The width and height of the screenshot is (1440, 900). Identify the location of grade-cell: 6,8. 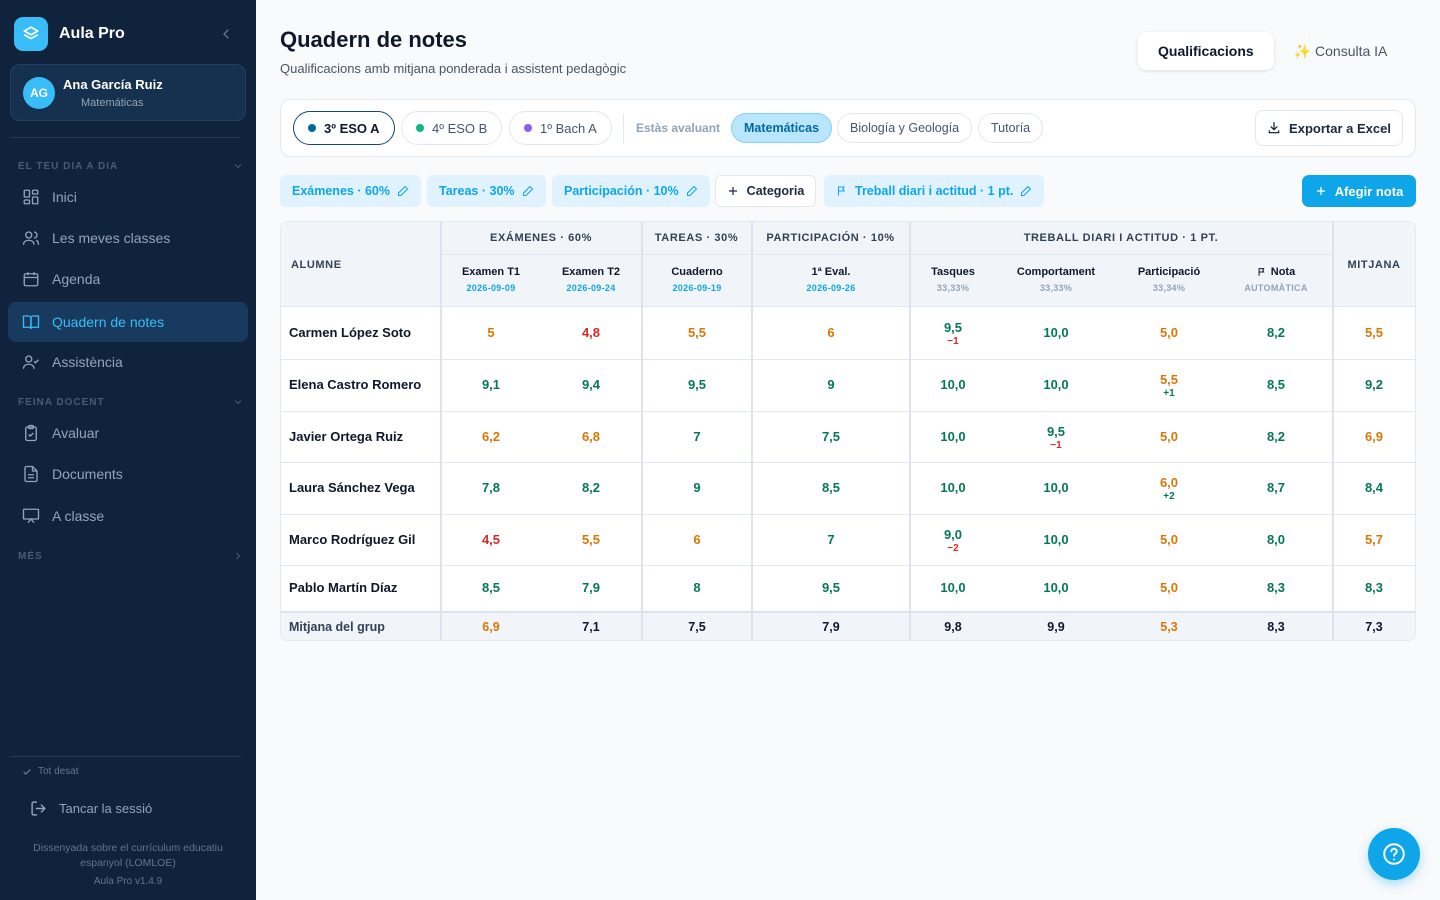
(591, 436).